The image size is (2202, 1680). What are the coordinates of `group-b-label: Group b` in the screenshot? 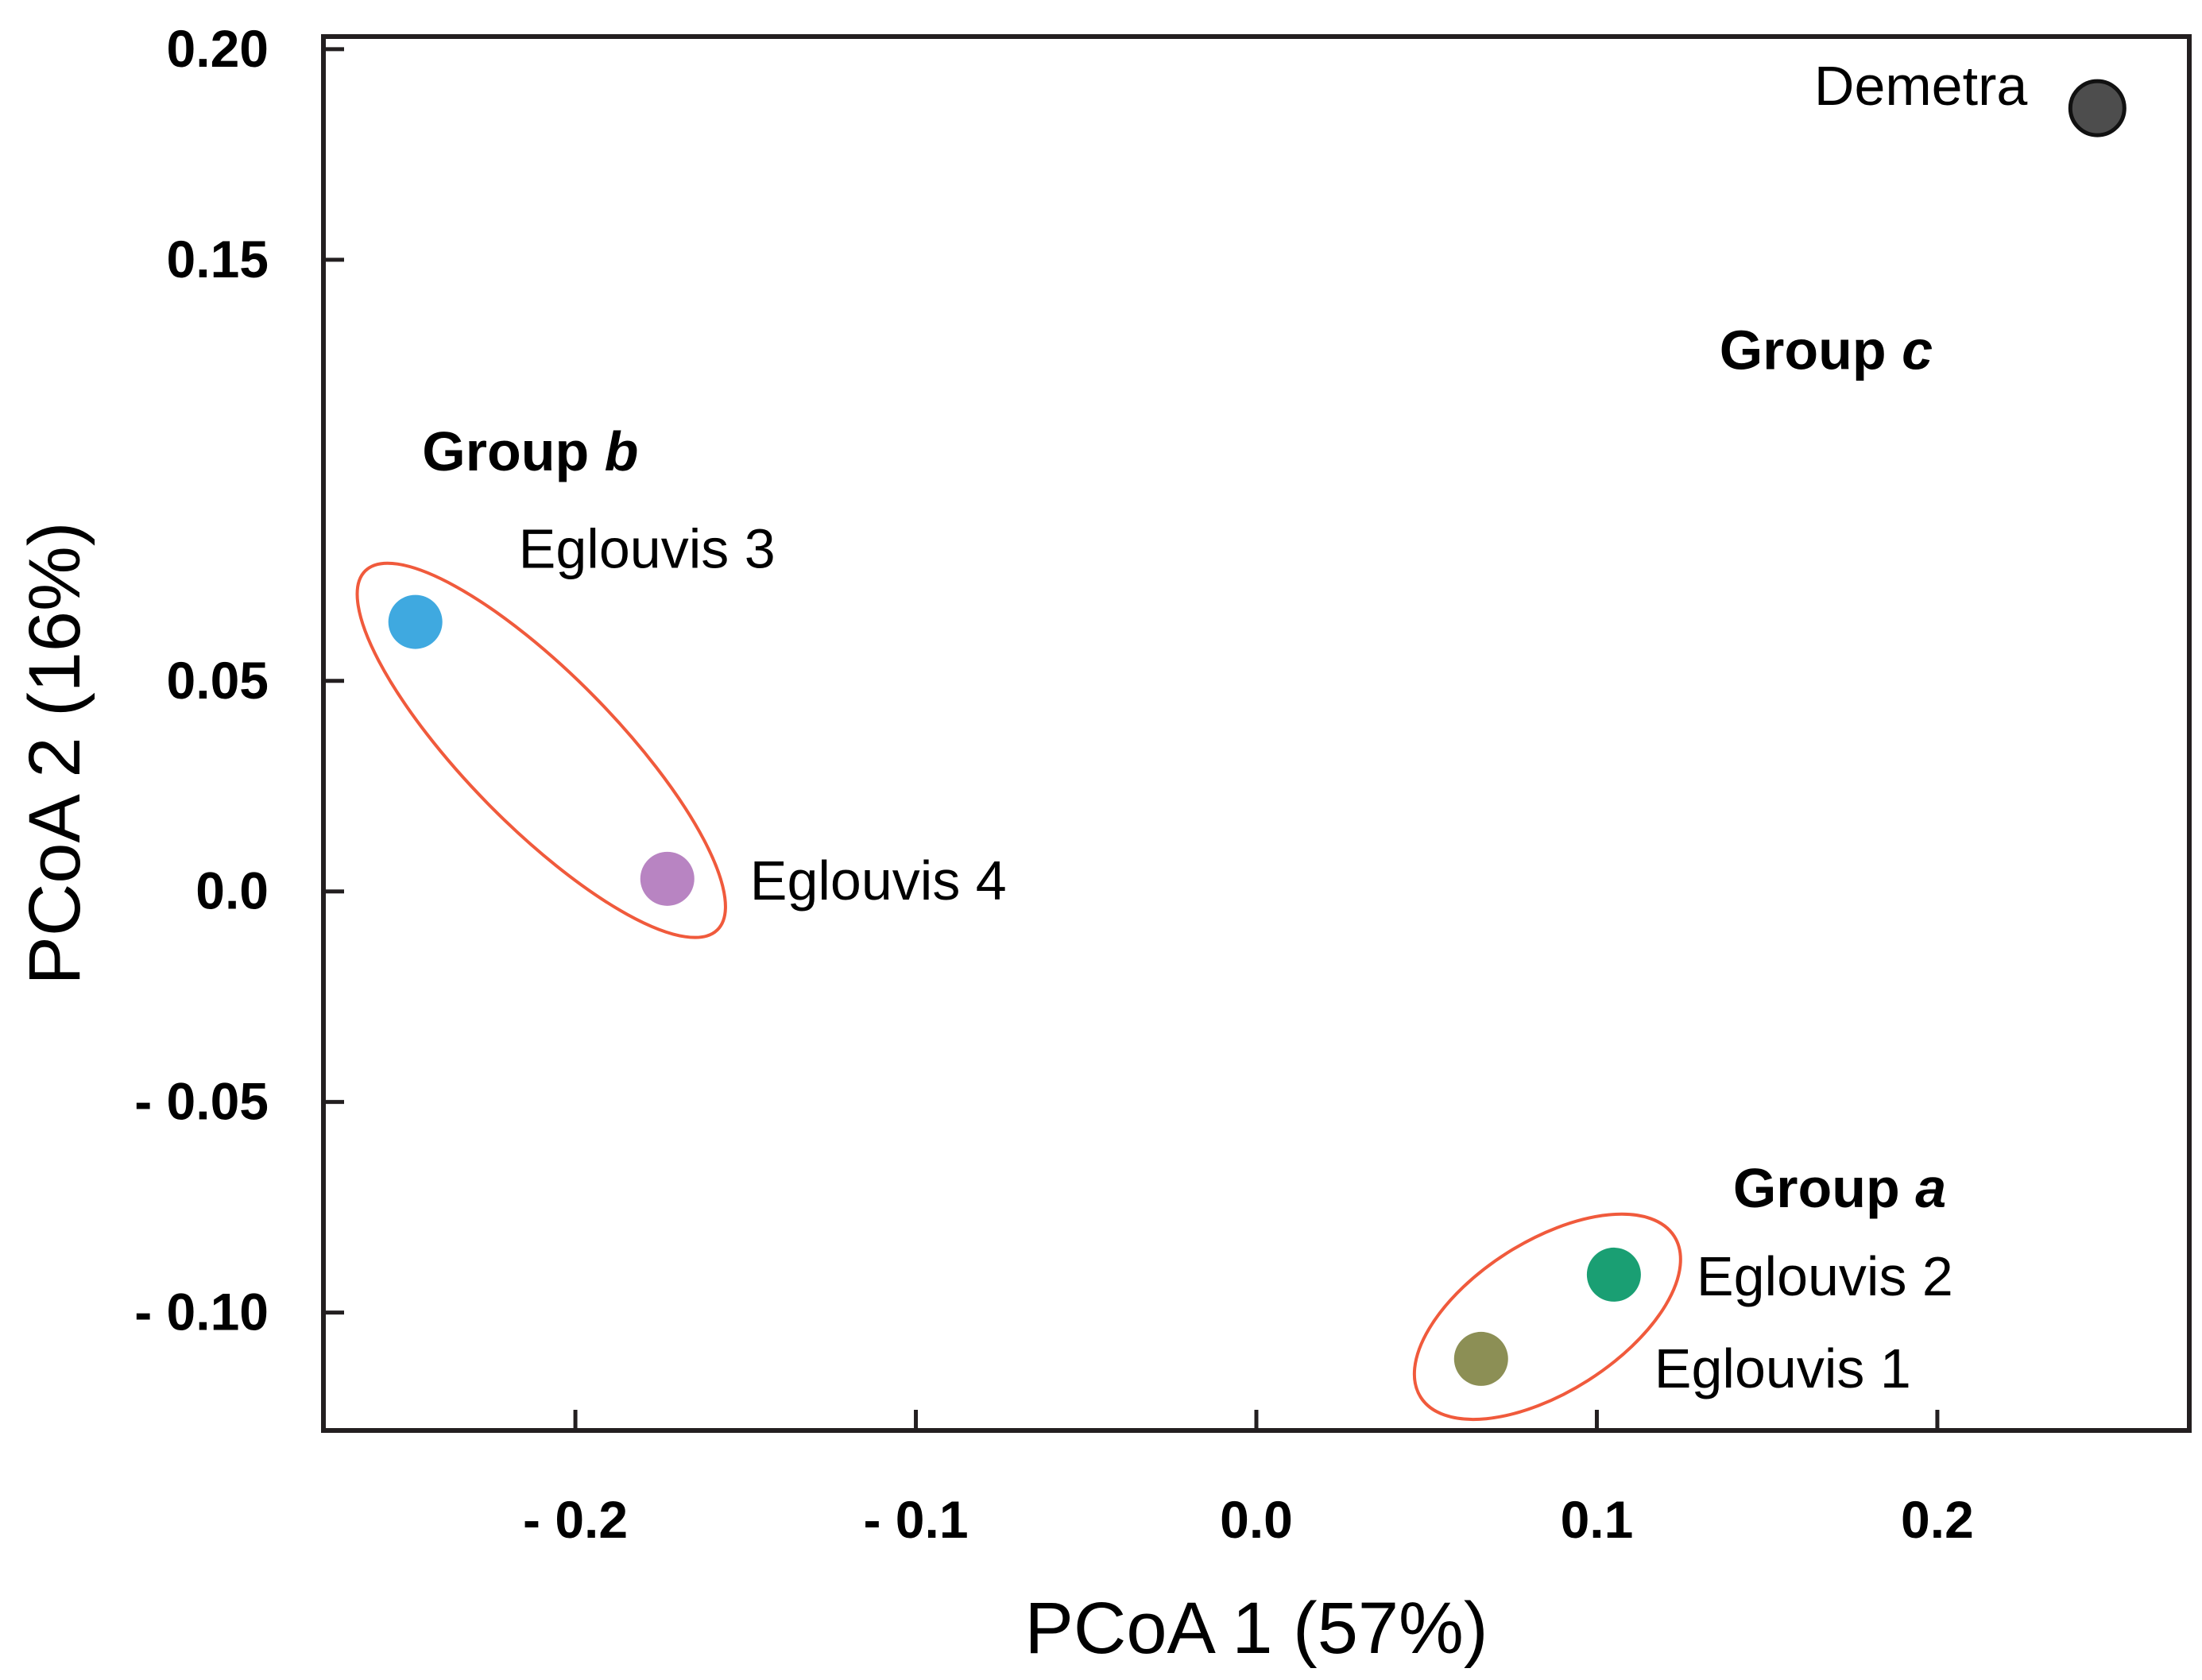 It's located at (530, 451).